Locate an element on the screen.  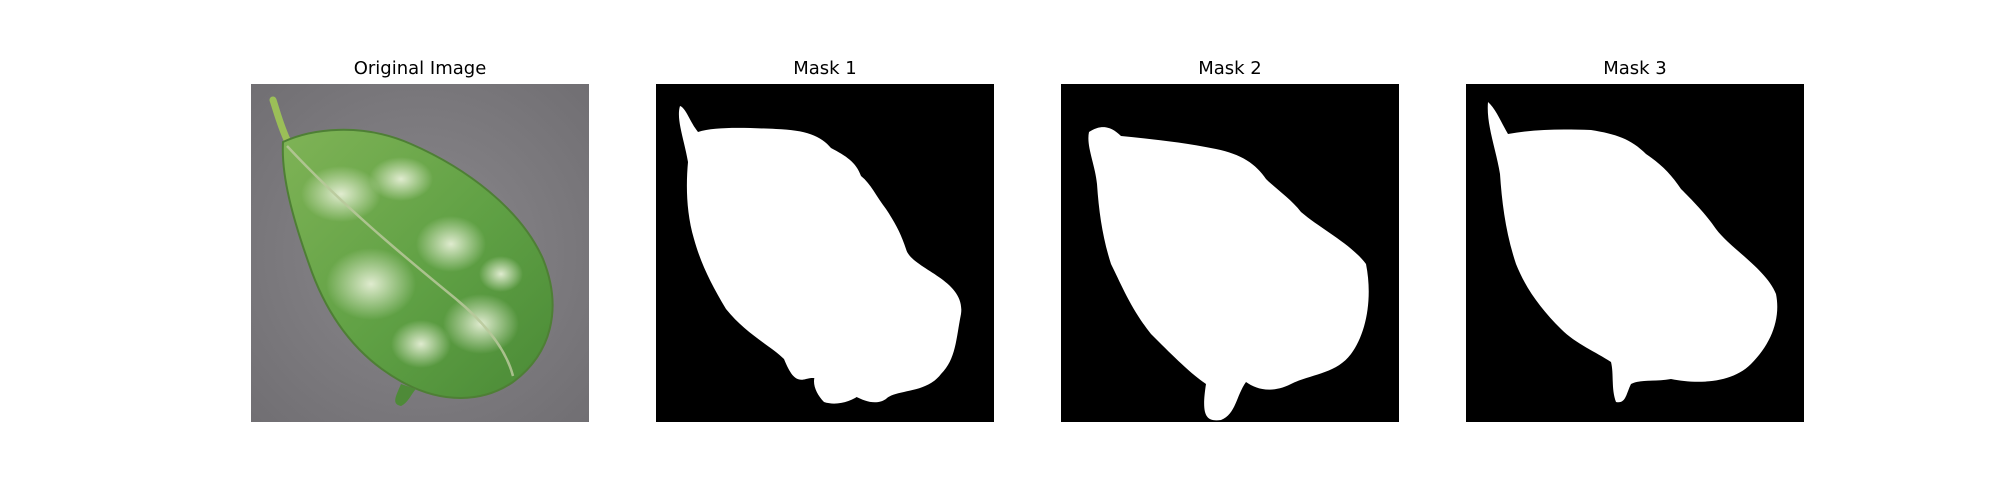
mask-3-shape is located at coordinates (1632, 252).